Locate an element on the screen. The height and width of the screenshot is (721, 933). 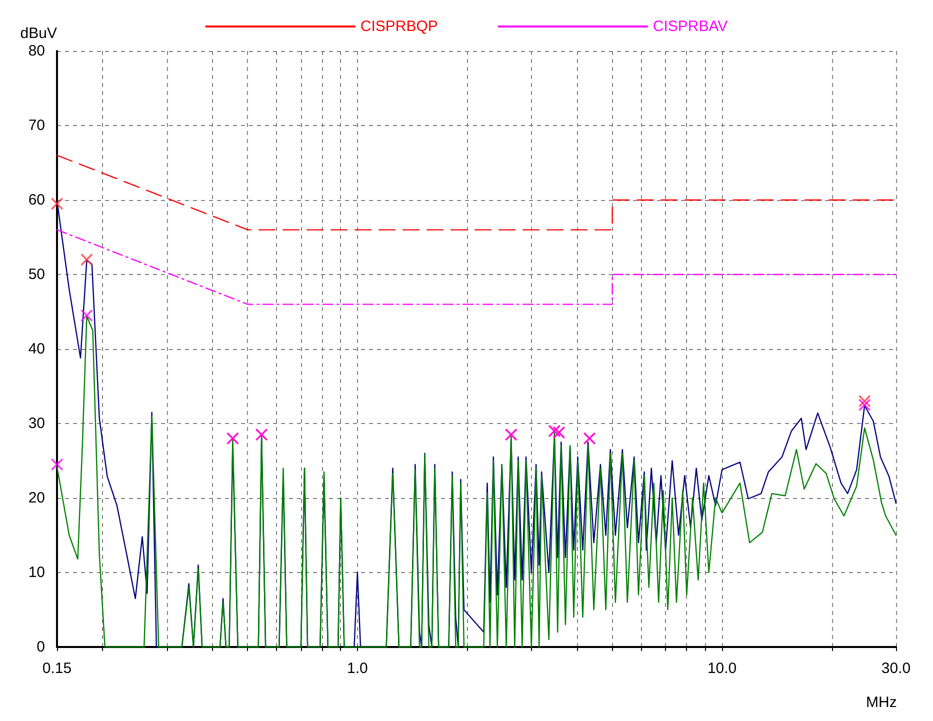
x-tick-label: 1.0 is located at coordinates (357, 668).